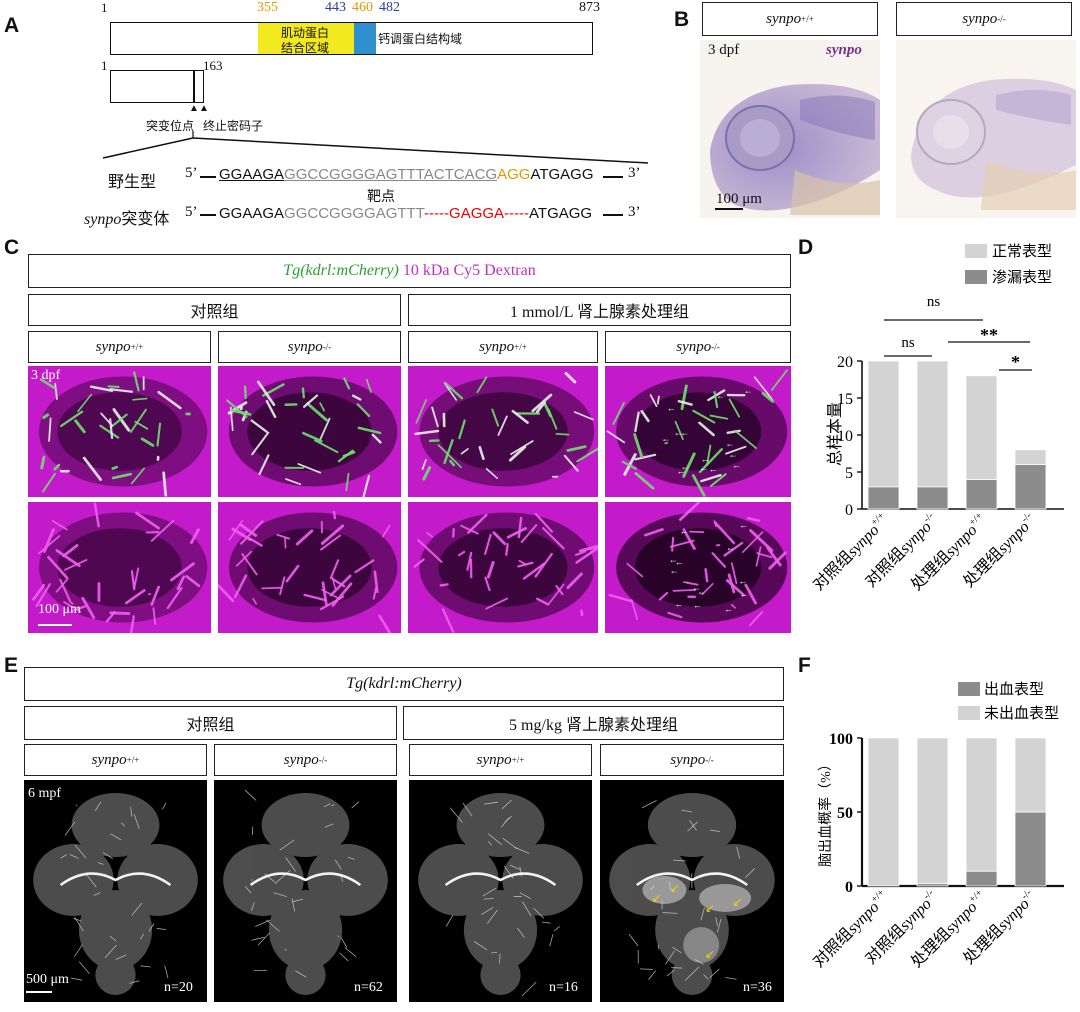  What do you see at coordinates (208, 215) in the screenshot?
I see `mut-line-left` at bounding box center [208, 215].